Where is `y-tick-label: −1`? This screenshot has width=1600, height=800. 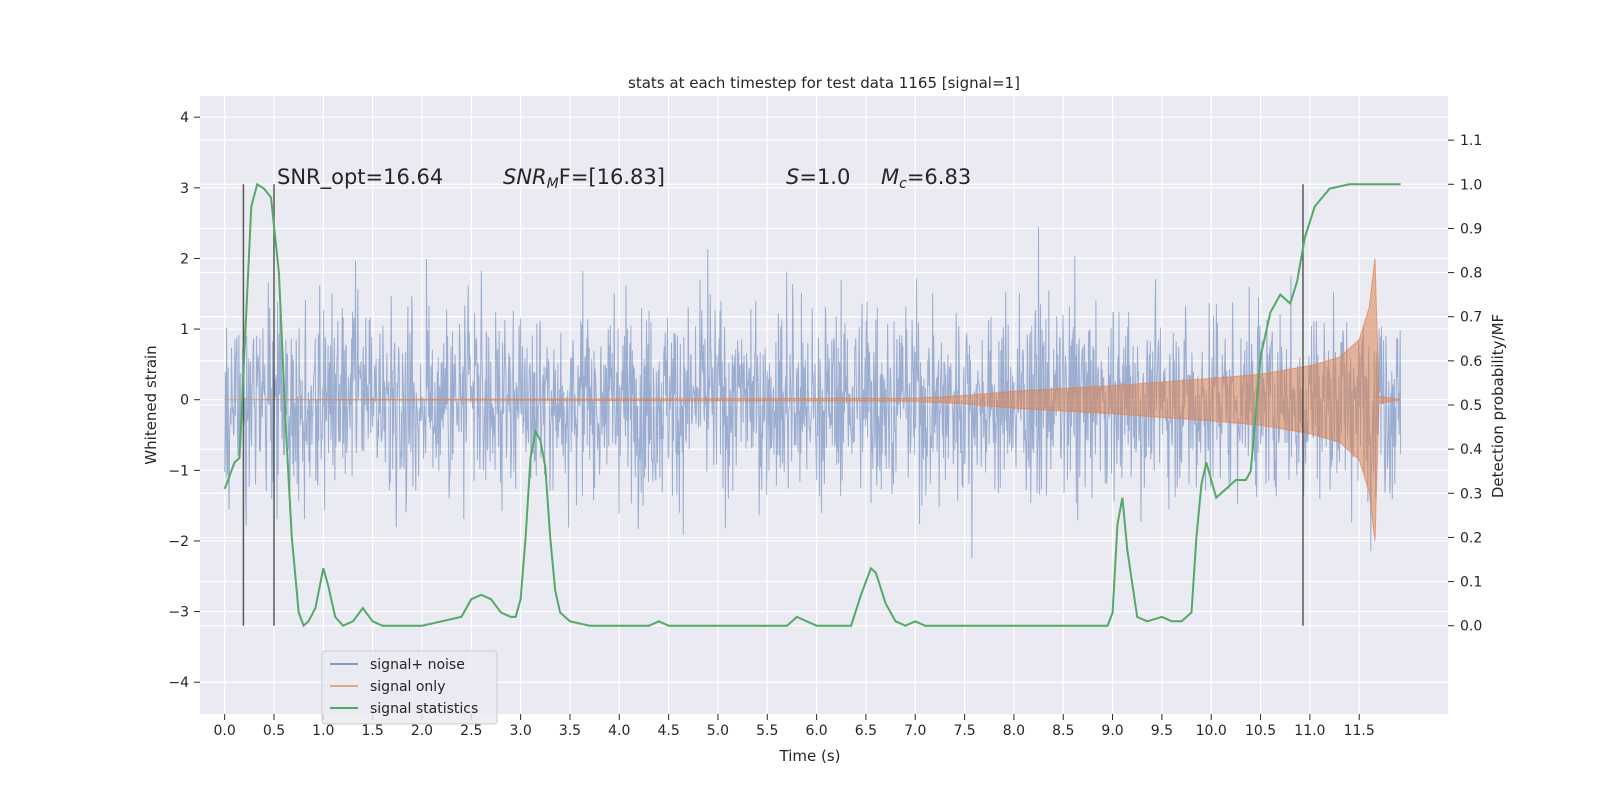 y-tick-label: −1 is located at coordinates (178, 471).